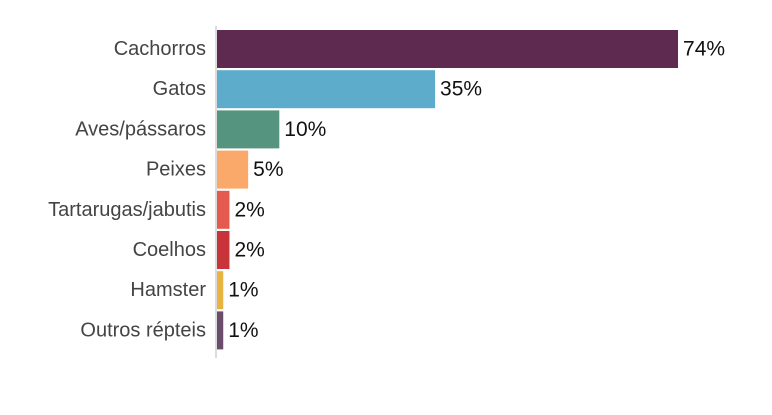 This screenshot has height=415, width=772. I want to click on category-label-peixes: Peixes, so click(176, 170).